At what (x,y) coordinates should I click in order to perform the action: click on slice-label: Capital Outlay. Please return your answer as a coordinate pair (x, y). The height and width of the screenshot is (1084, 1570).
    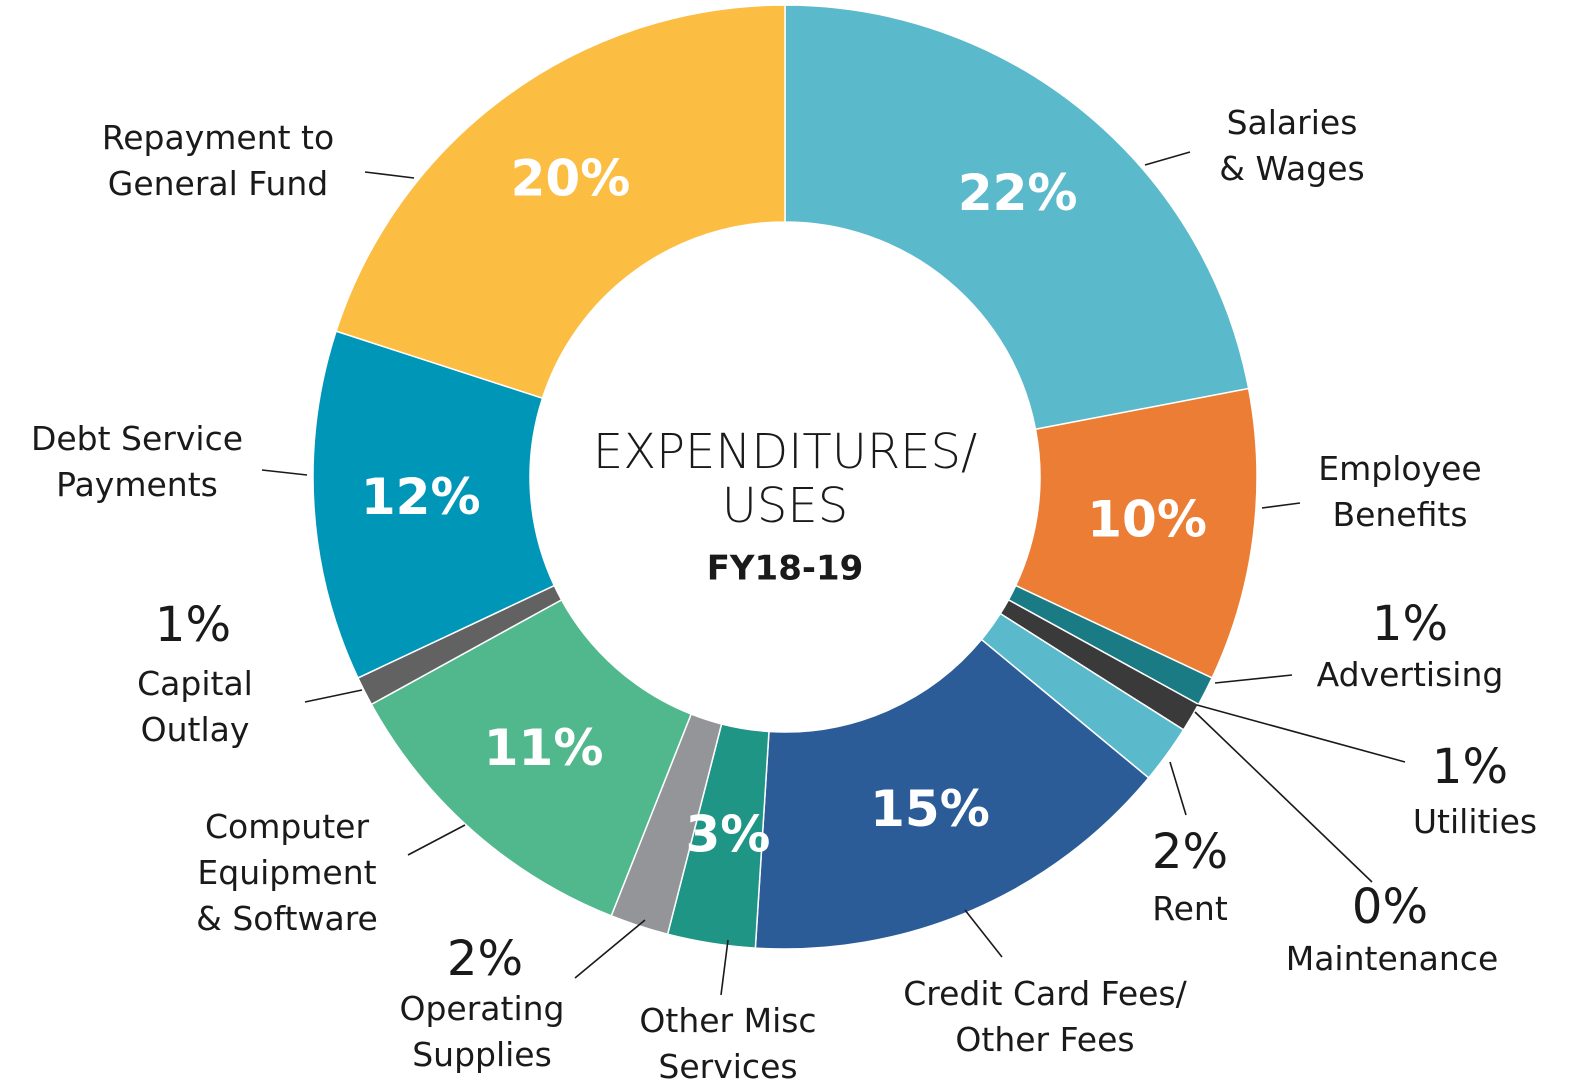
    Looking at the image, I should click on (195, 706).